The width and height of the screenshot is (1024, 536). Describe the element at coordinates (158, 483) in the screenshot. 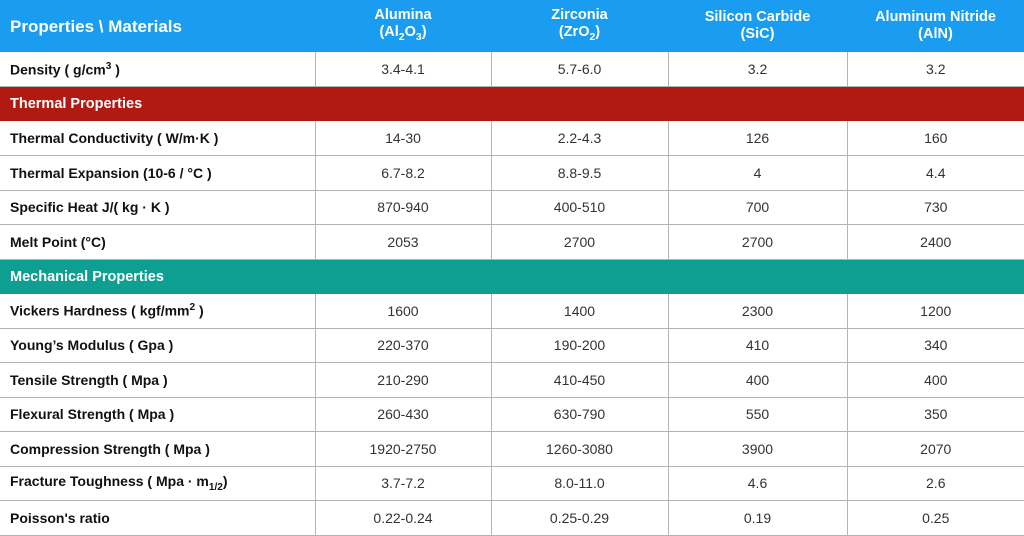

I see `row-label: Fracture Toughness ( Mpa · m1/2)` at that location.